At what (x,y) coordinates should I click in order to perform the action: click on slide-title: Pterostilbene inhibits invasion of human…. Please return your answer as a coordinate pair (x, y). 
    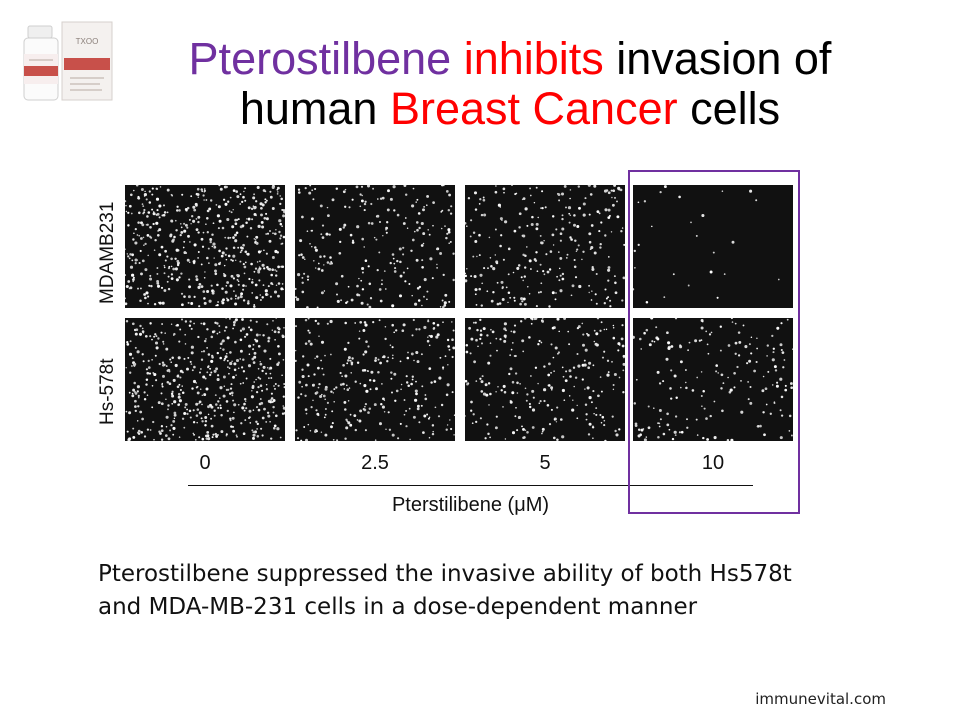
    Looking at the image, I should click on (510, 84).